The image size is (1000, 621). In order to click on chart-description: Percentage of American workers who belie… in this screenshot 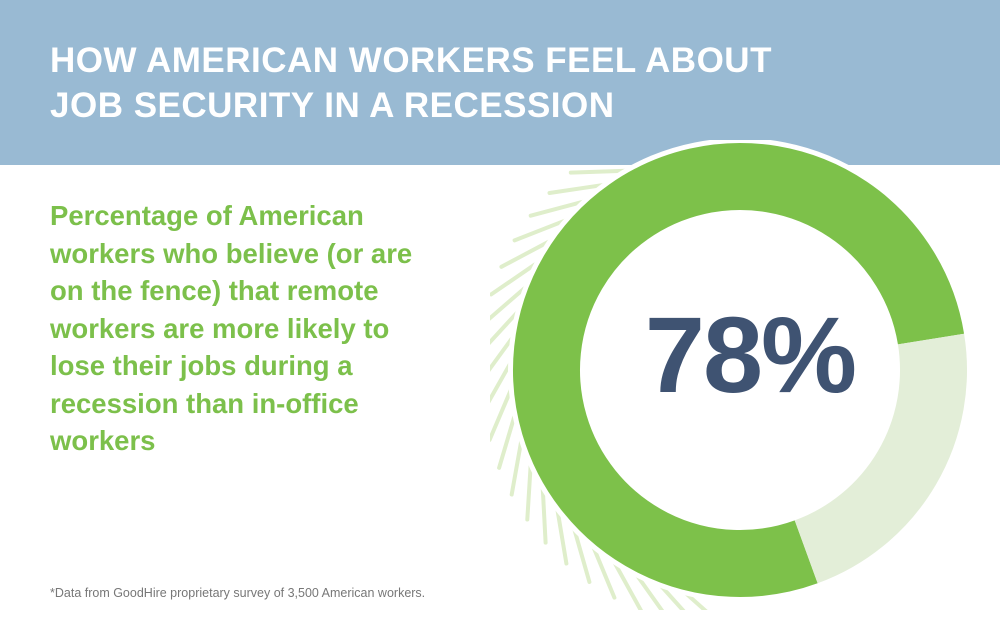, I will do `click(231, 328)`.